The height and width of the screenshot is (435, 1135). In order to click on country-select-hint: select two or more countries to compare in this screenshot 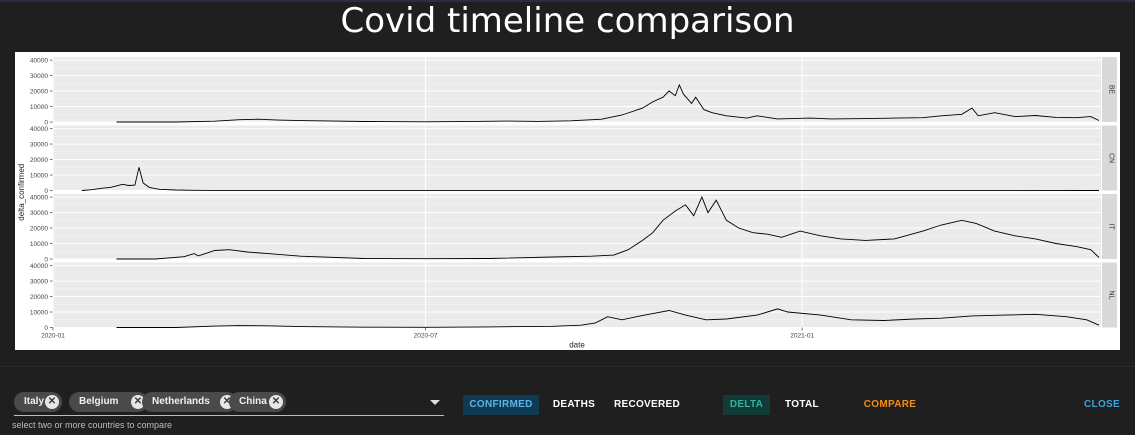, I will do `click(92, 425)`.